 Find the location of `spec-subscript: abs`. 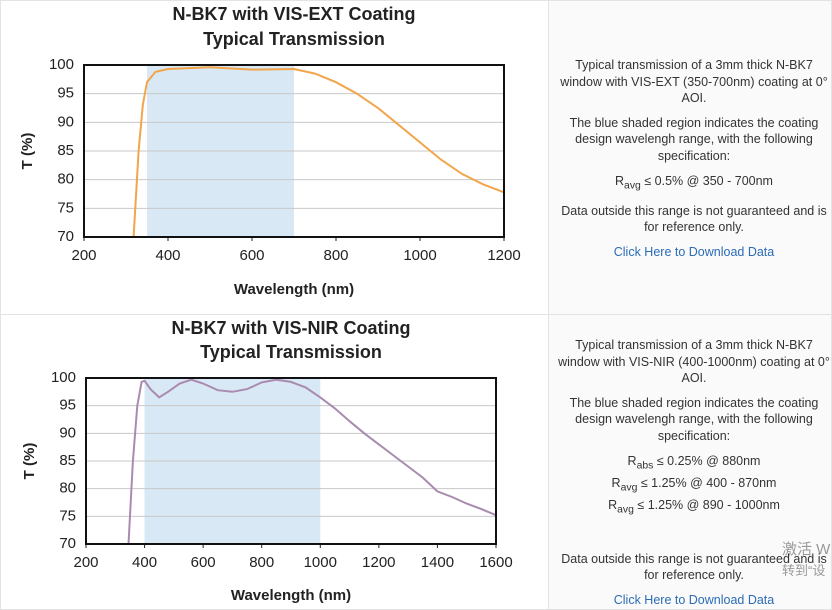

spec-subscript: abs is located at coordinates (645, 466).